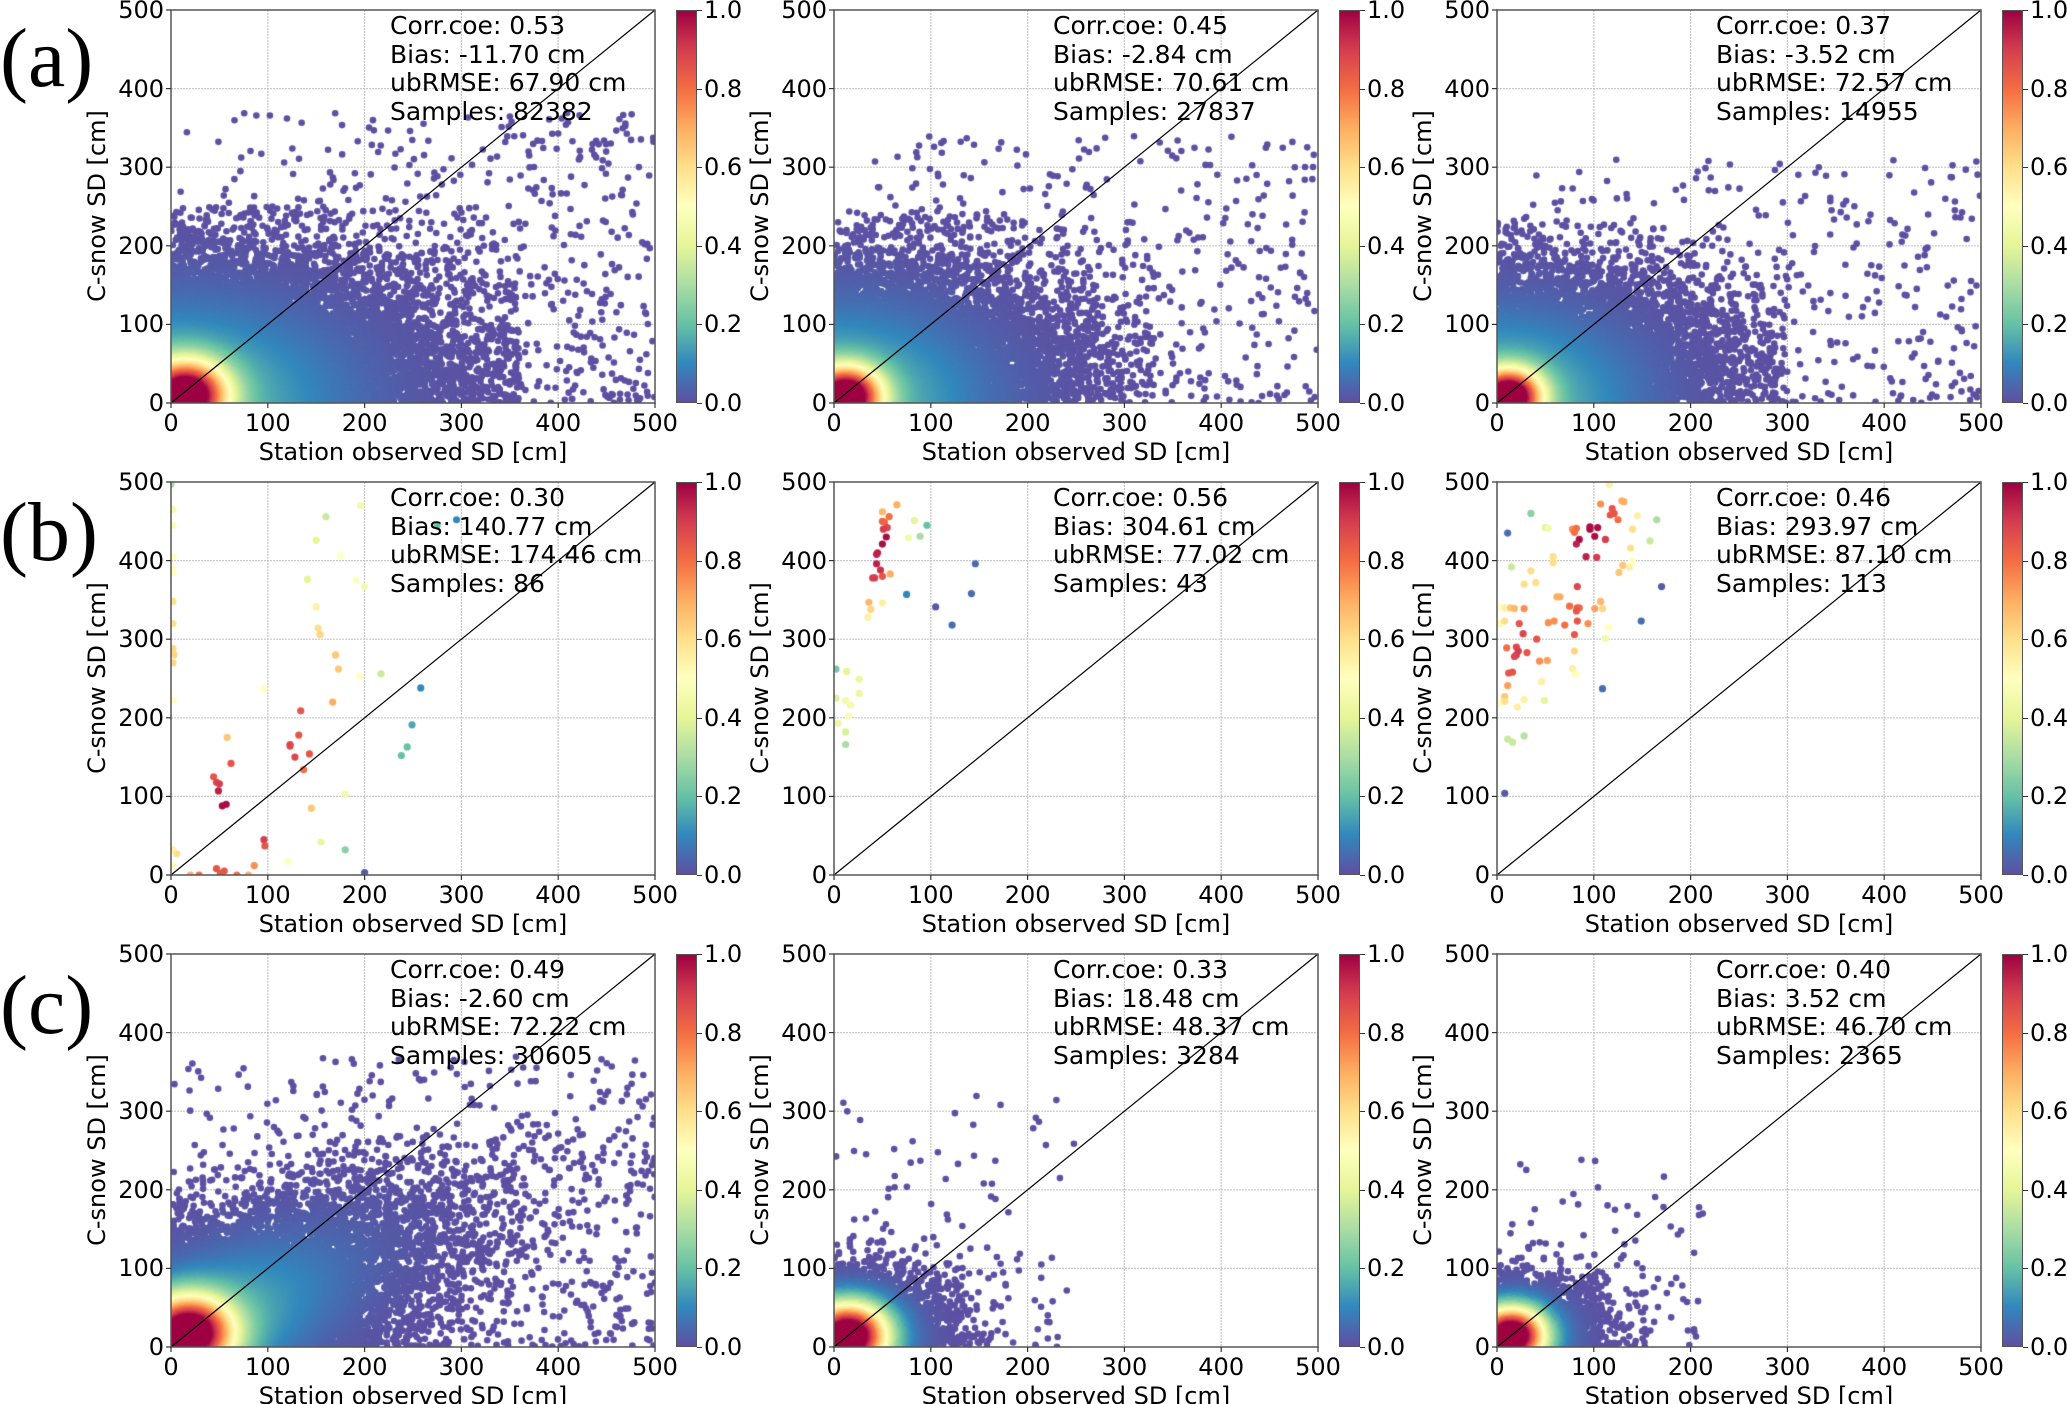  What do you see at coordinates (477, 497) in the screenshot?
I see `stat-corr: Corr.coe: 0.30` at bounding box center [477, 497].